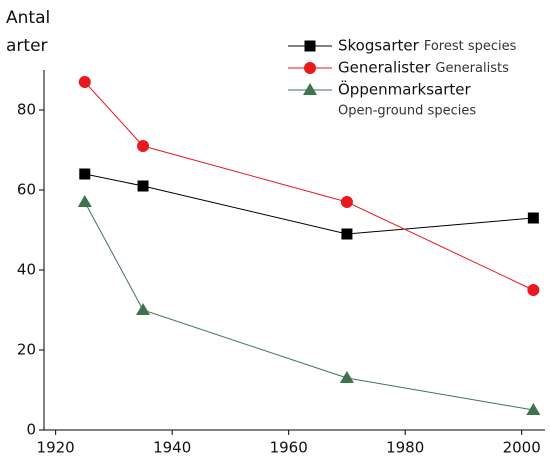 The height and width of the screenshot is (459, 550). I want to click on y-axis-label: arter, so click(27, 46).